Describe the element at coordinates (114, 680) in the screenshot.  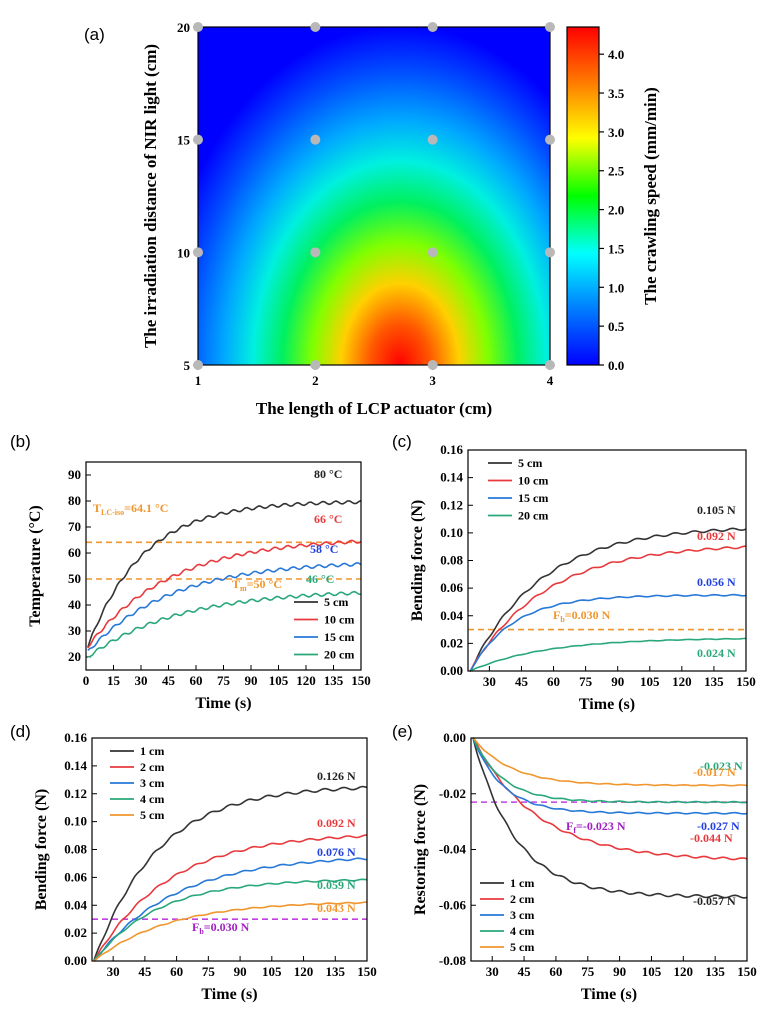
I see `x-tick-label: 15` at that location.